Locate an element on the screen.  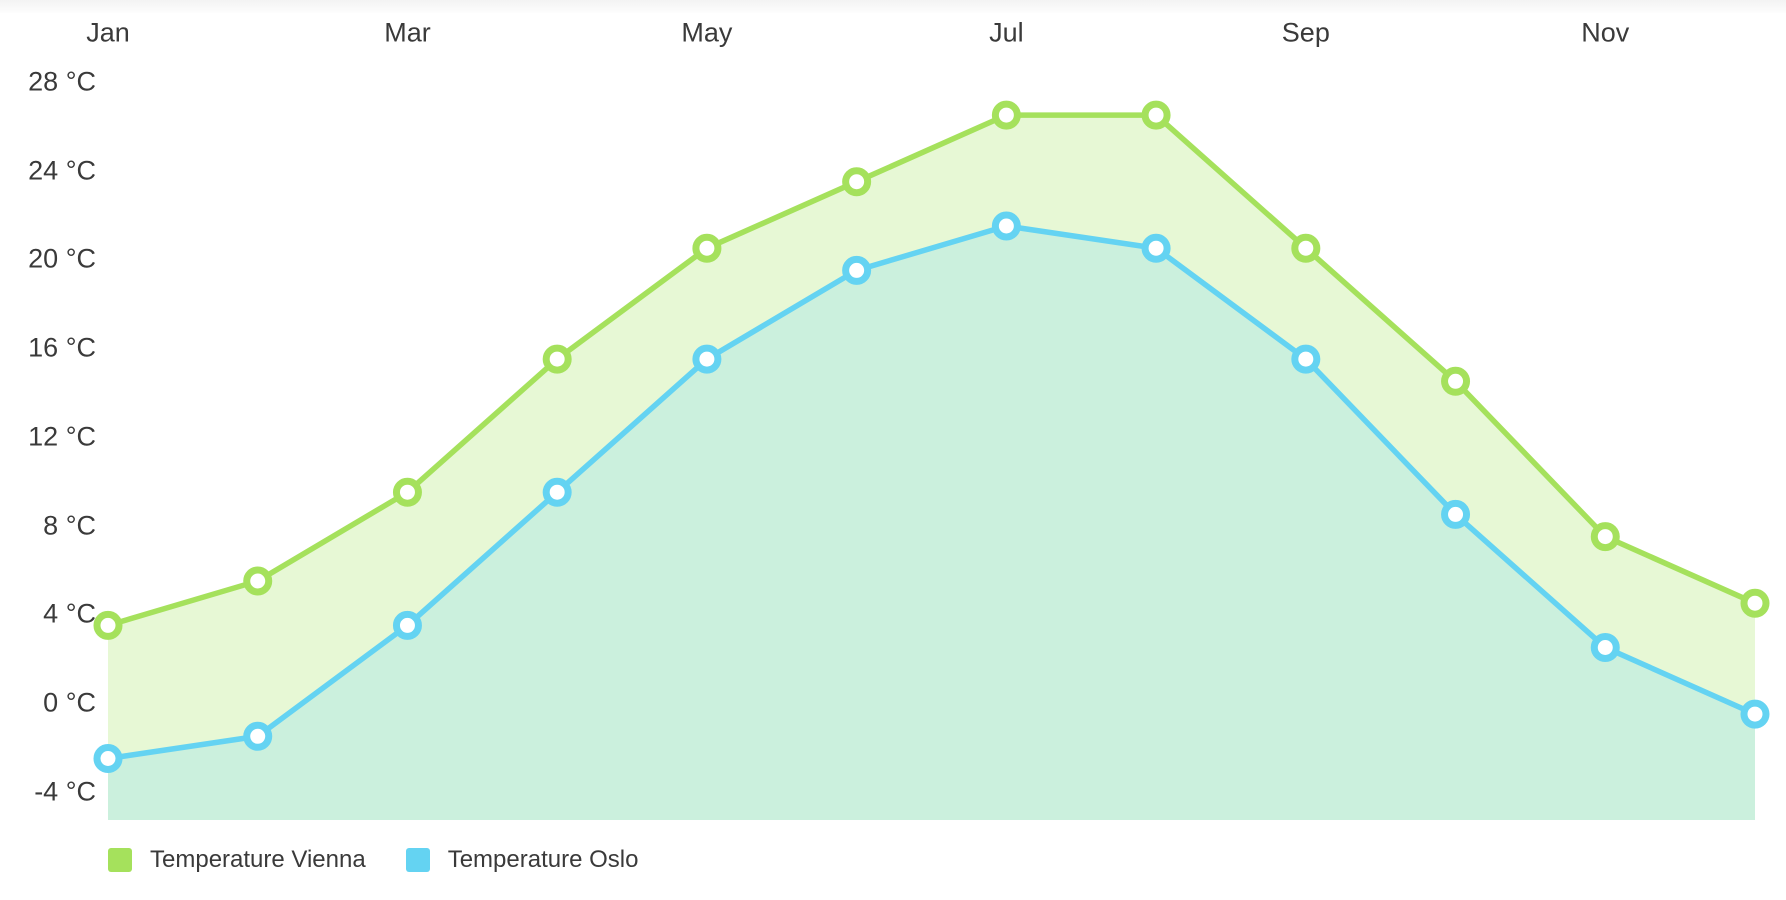
marker-temperature-vienna-apr is located at coordinates (557, 359).